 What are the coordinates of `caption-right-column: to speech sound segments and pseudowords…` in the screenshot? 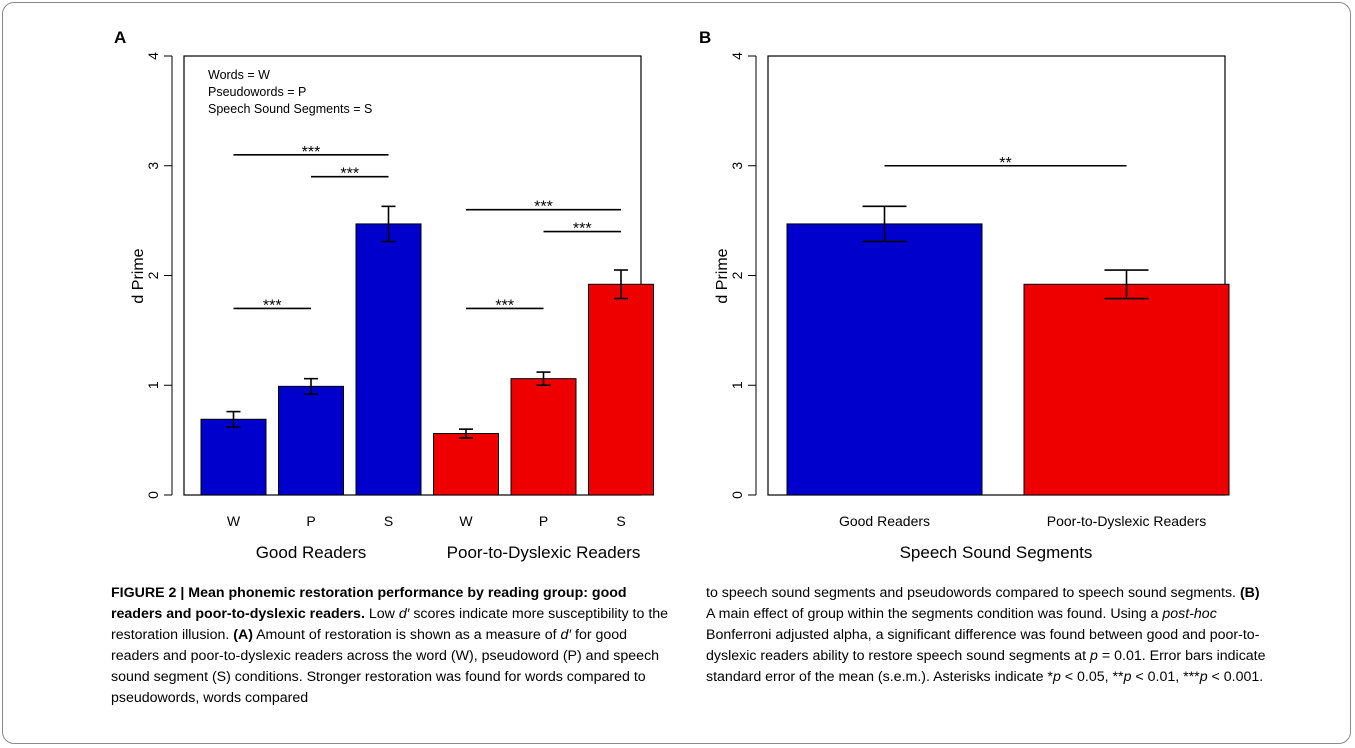 It's located at (988, 646).